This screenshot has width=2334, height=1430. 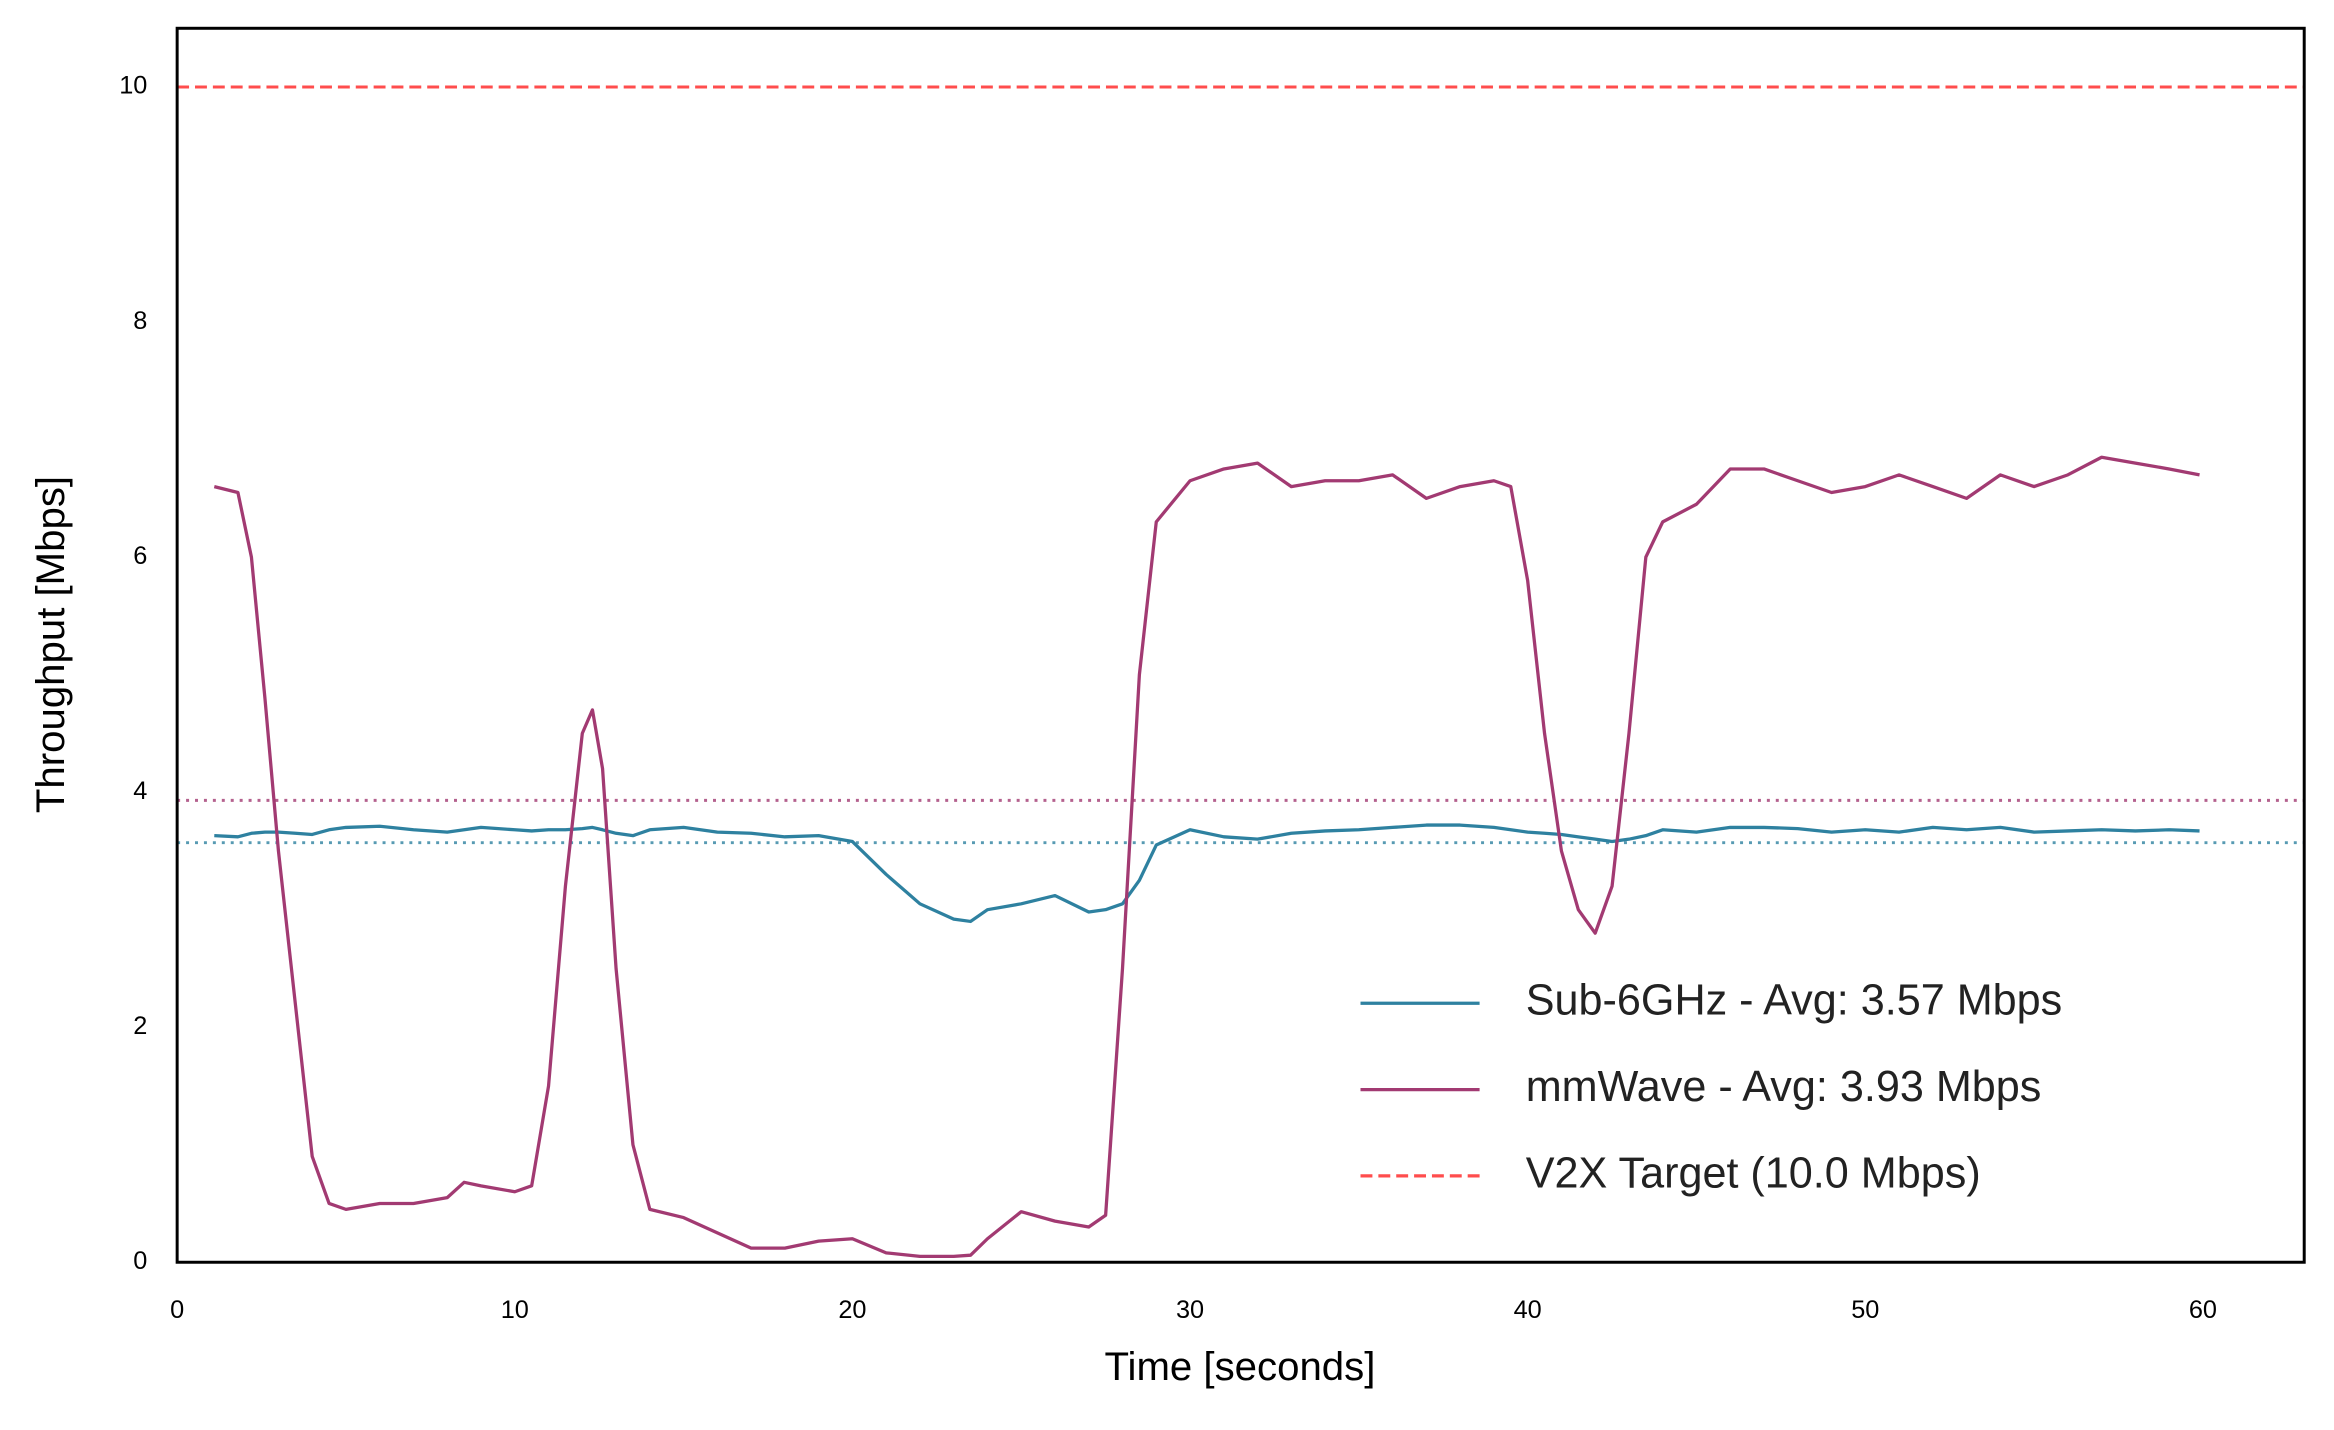 What do you see at coordinates (140, 556) in the screenshot?
I see `y-tick-label: 6` at bounding box center [140, 556].